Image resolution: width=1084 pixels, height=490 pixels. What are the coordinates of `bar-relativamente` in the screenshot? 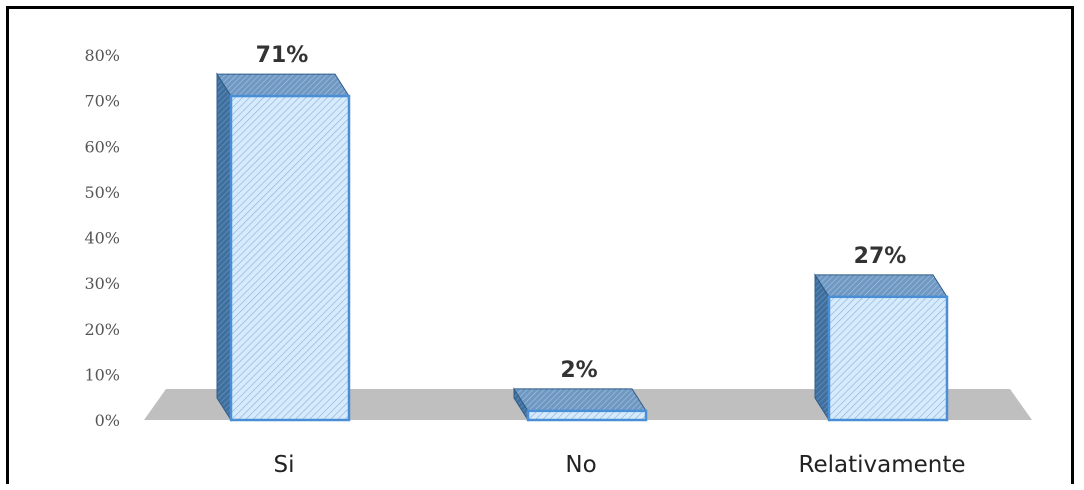 It's located at (881, 347).